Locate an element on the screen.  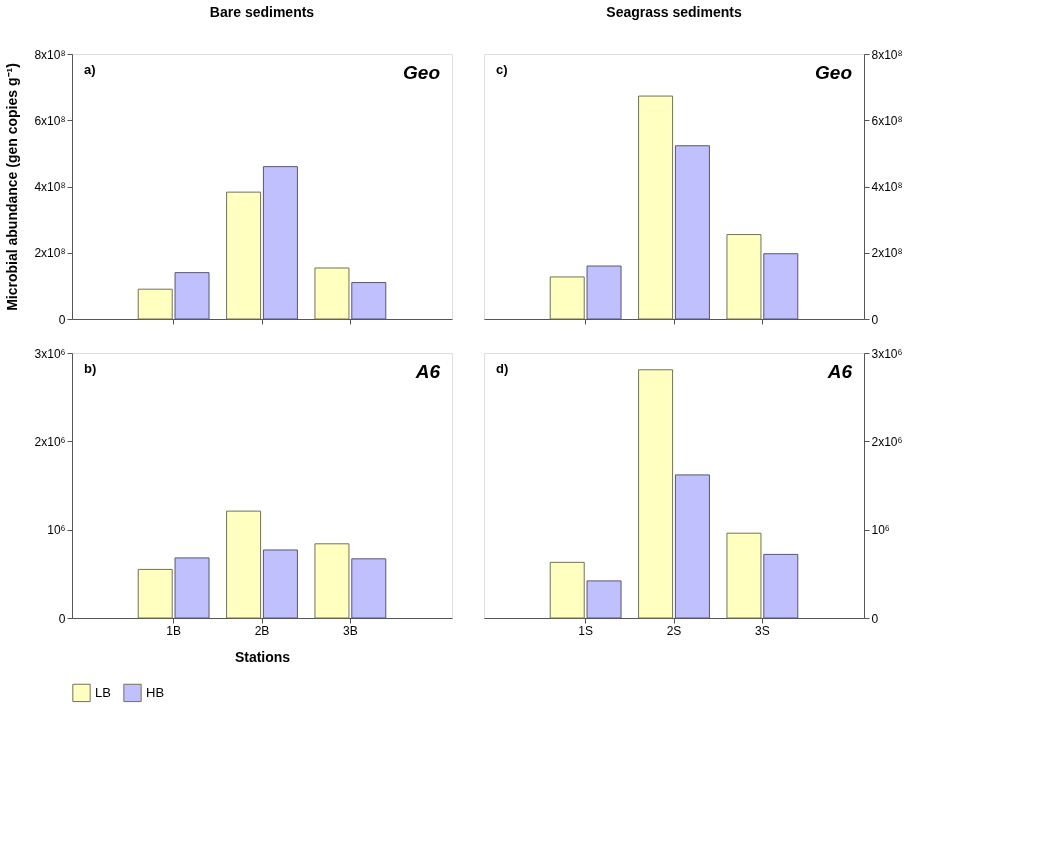
y-axis-title: Microbial abundance (gen copies g⁻¹) is located at coordinates (12, 187).